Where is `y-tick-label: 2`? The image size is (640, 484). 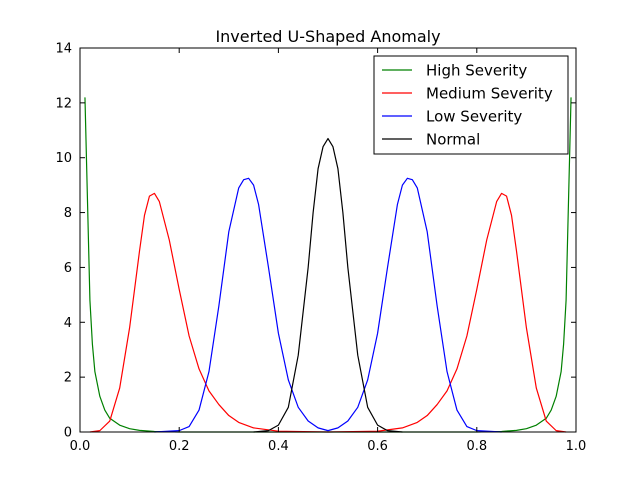
y-tick-label: 2 is located at coordinates (68, 378).